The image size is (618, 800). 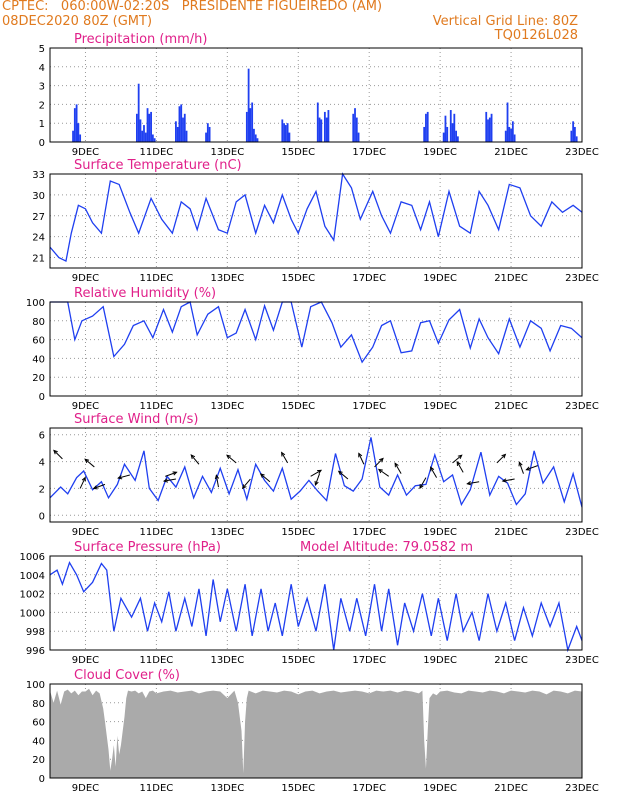 What do you see at coordinates (140, 39) in the screenshot?
I see `panel-title: Precipitation (mm/h)` at bounding box center [140, 39].